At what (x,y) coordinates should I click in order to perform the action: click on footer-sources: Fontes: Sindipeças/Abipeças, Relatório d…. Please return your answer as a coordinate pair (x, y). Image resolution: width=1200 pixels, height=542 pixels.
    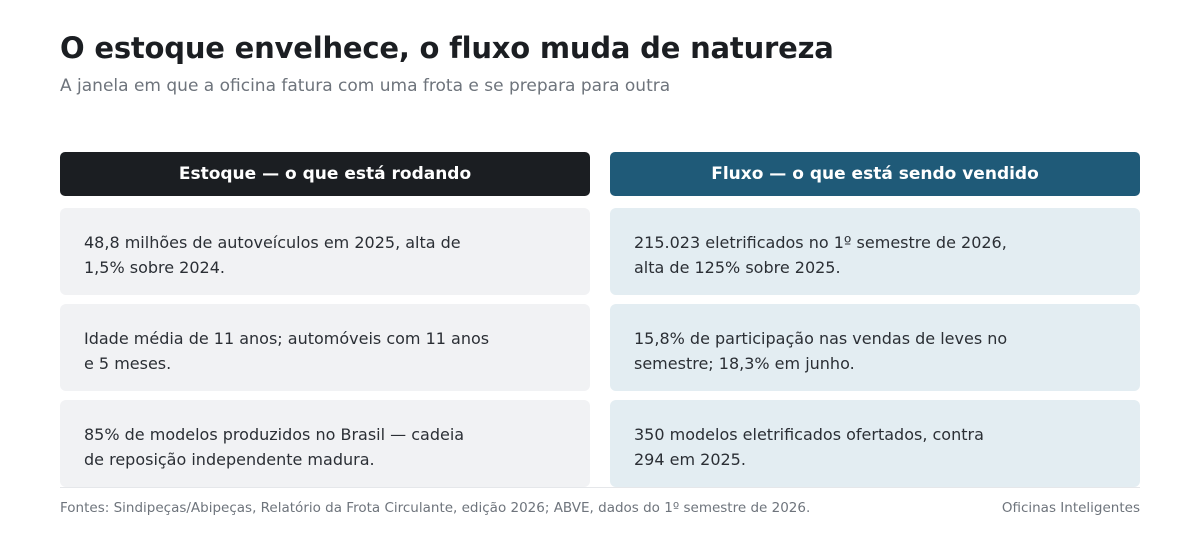
    Looking at the image, I should click on (435, 508).